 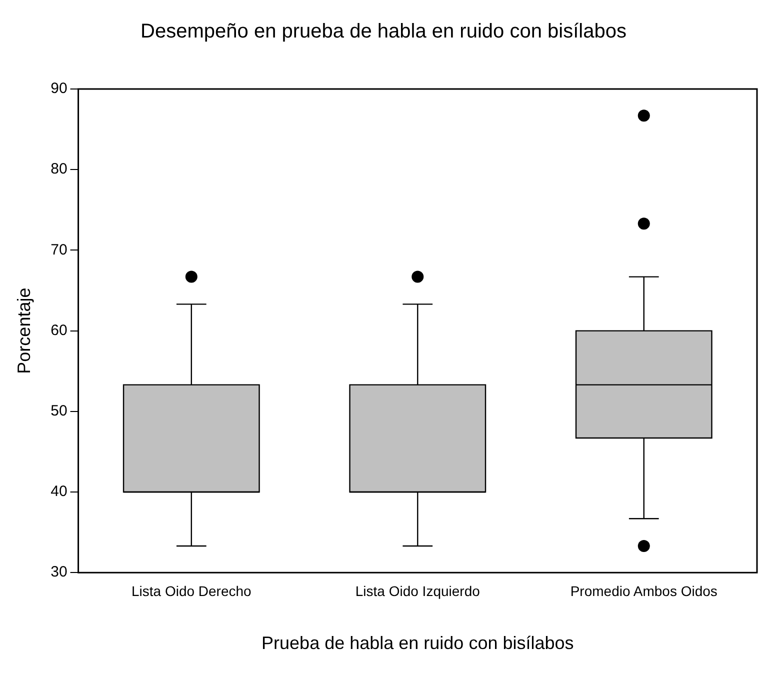 I want to click on x-tick-label: Lista Oido Derecho, so click(x=191, y=590).